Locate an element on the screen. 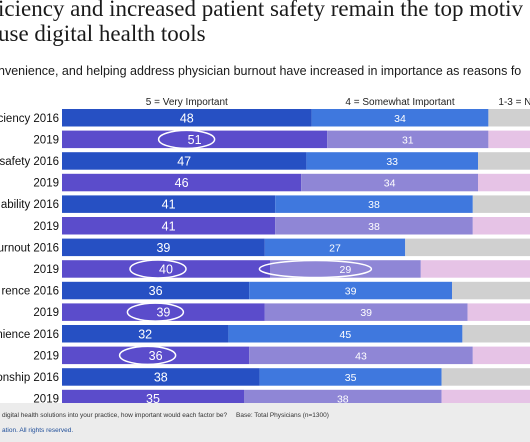 Image resolution: width=530 pixels, height=442 pixels. row-label: safety 2016 is located at coordinates (29, 162).